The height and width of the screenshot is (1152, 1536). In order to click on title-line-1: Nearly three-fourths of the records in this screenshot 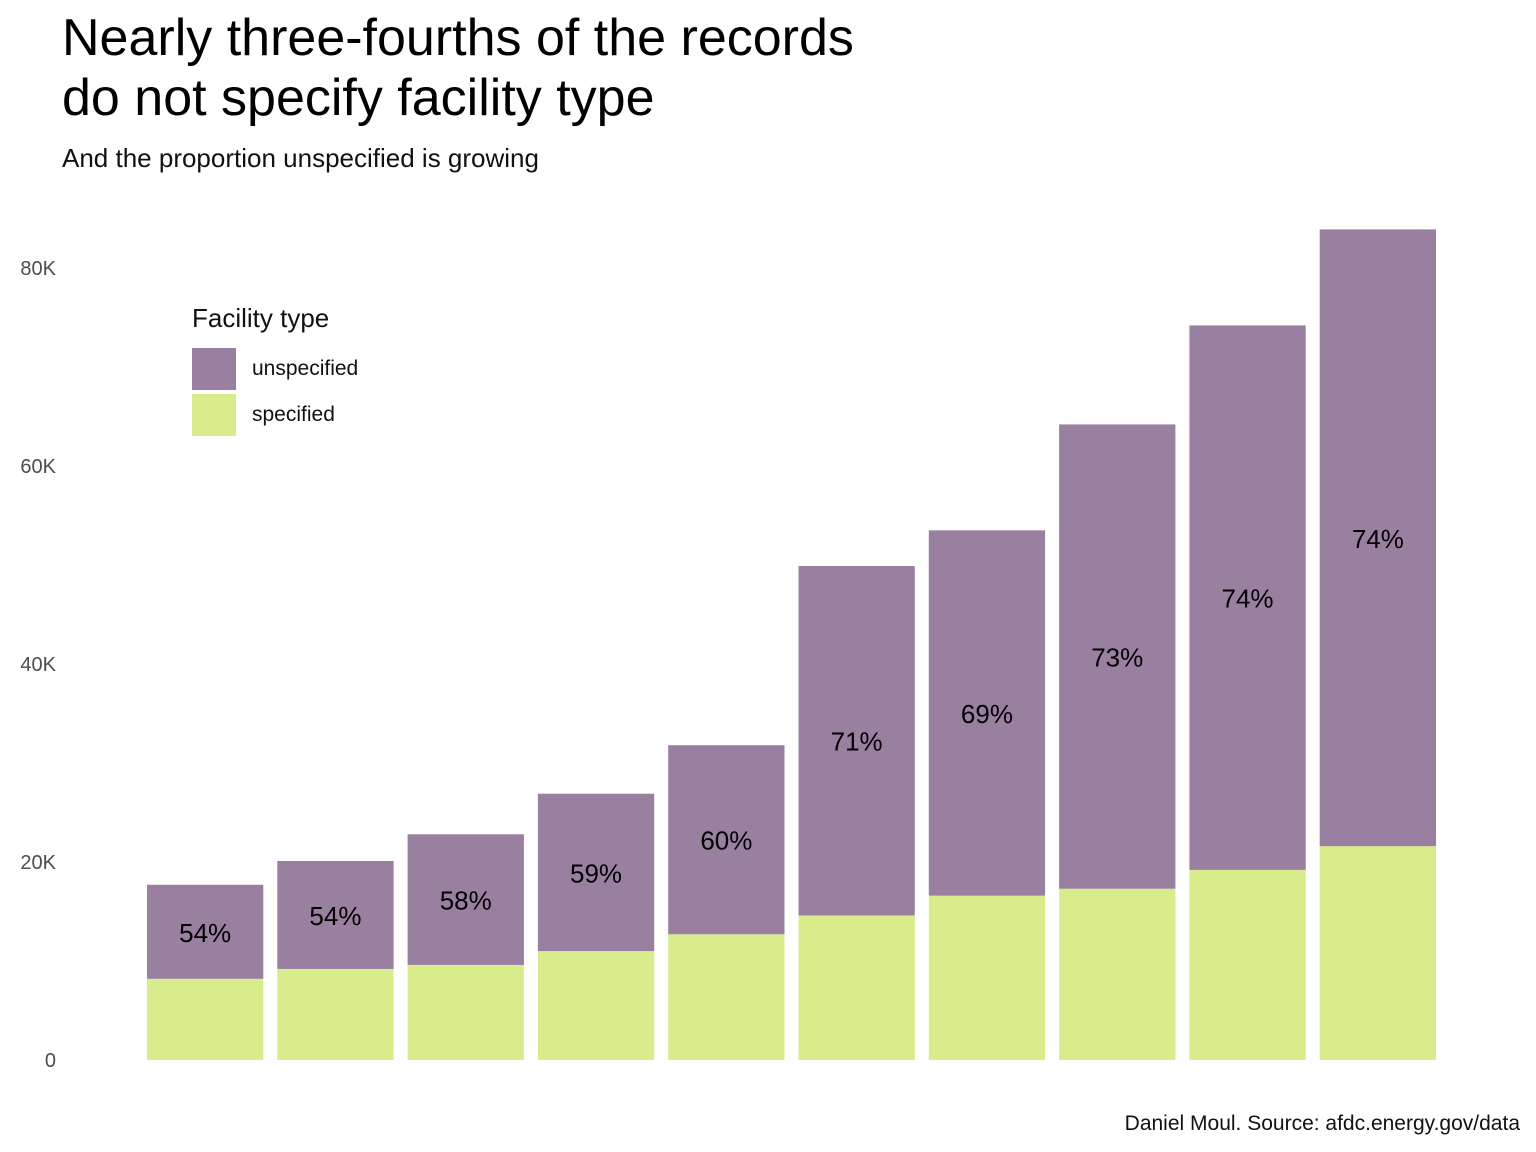, I will do `click(458, 38)`.